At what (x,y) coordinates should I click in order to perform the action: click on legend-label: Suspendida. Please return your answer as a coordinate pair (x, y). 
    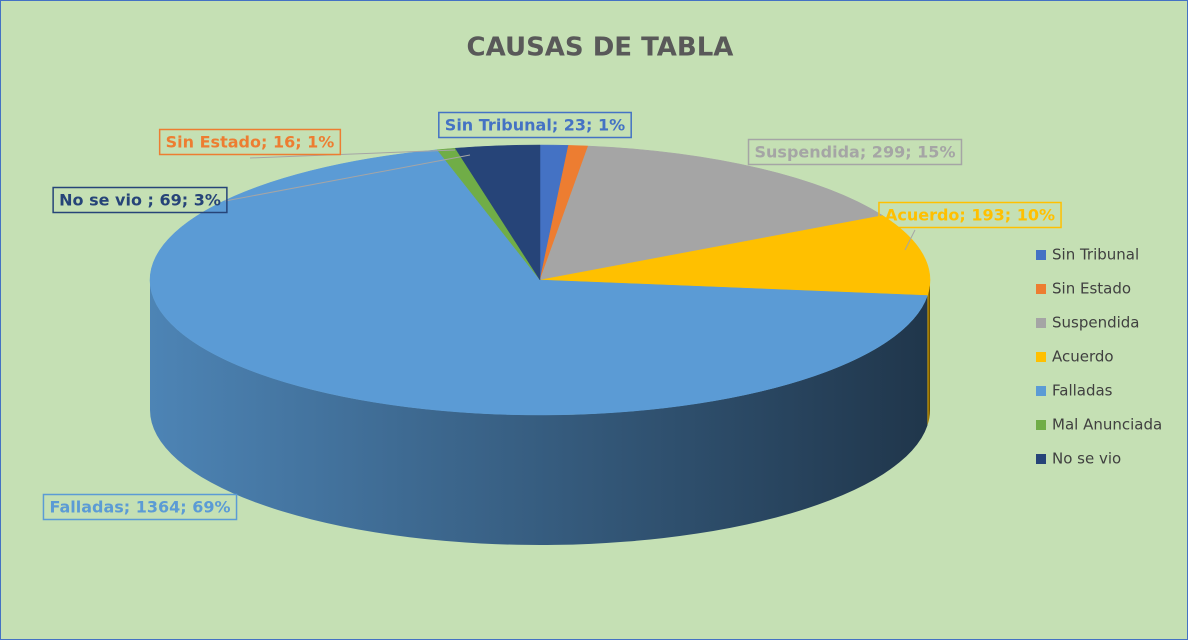
    Looking at the image, I should click on (1096, 323).